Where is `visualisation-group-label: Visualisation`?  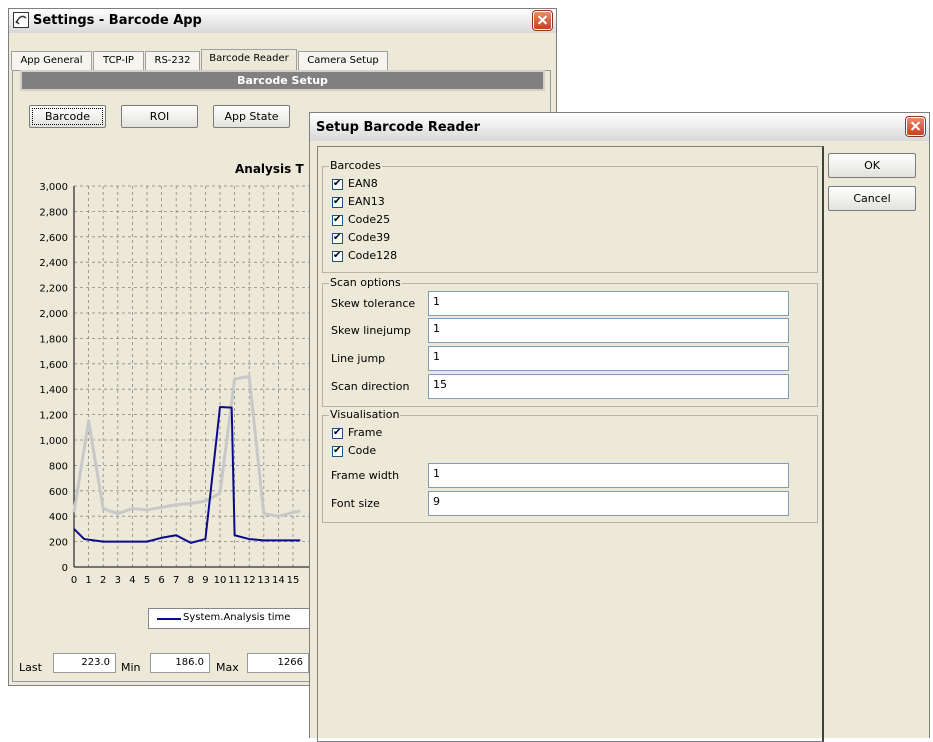
visualisation-group-label: Visualisation is located at coordinates (365, 414).